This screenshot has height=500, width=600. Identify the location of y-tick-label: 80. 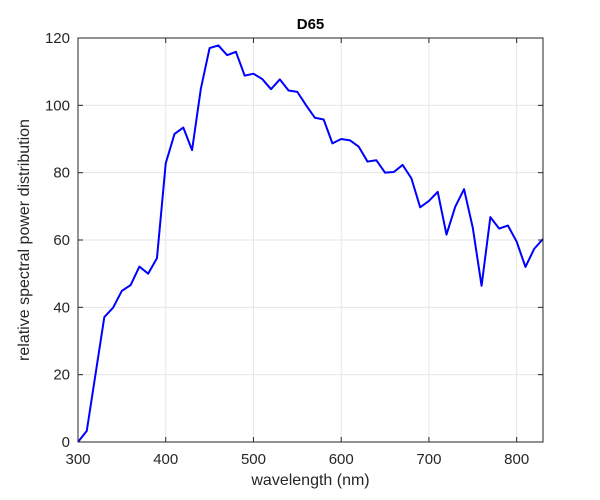
(61, 173).